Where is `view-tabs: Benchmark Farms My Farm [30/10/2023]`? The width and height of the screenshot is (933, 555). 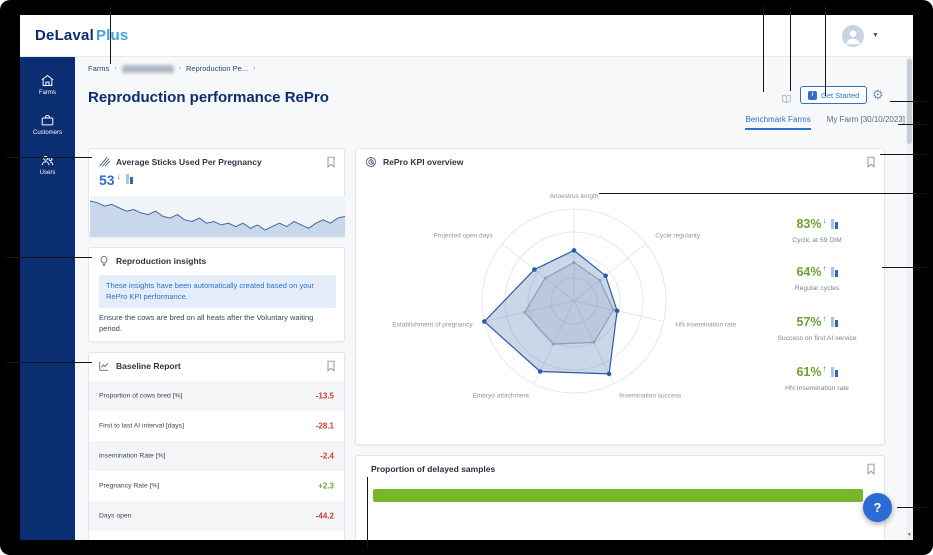
view-tabs: Benchmark Farms My Farm [30/10/2023] is located at coordinates (825, 122).